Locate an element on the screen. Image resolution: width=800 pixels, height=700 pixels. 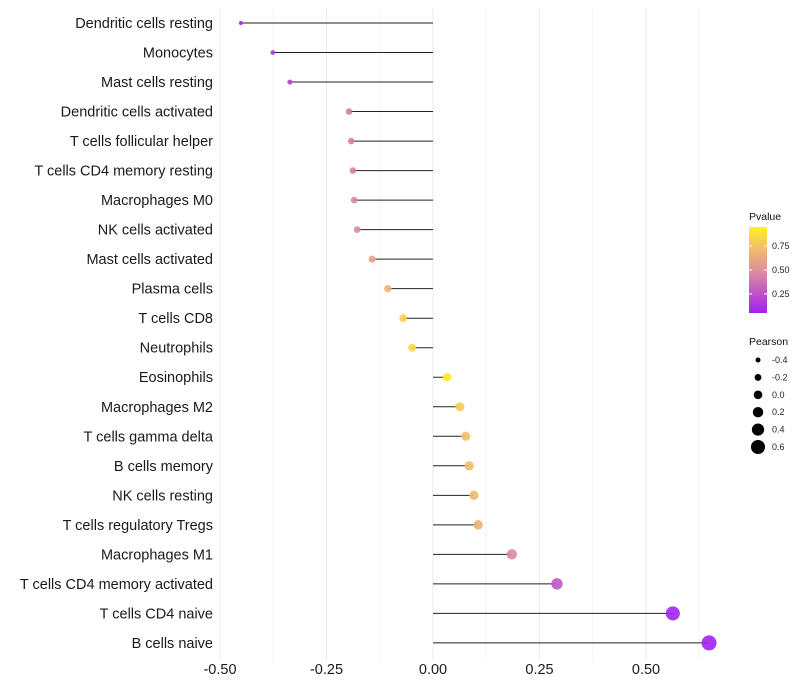
y-label: T cells gamma delta is located at coordinates (149, 437).